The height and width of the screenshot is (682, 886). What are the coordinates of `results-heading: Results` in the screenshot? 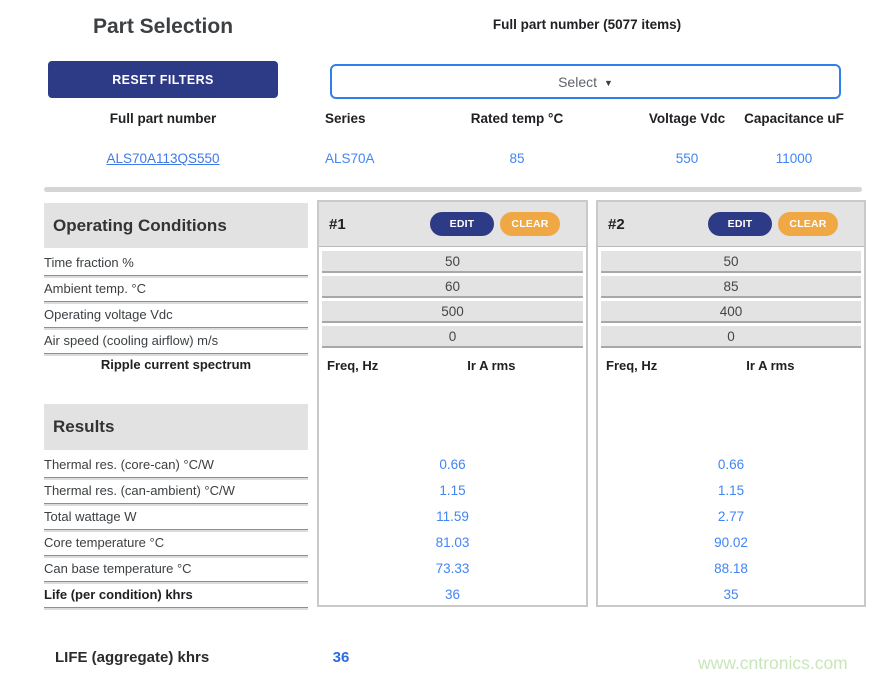 It's located at (176, 427).